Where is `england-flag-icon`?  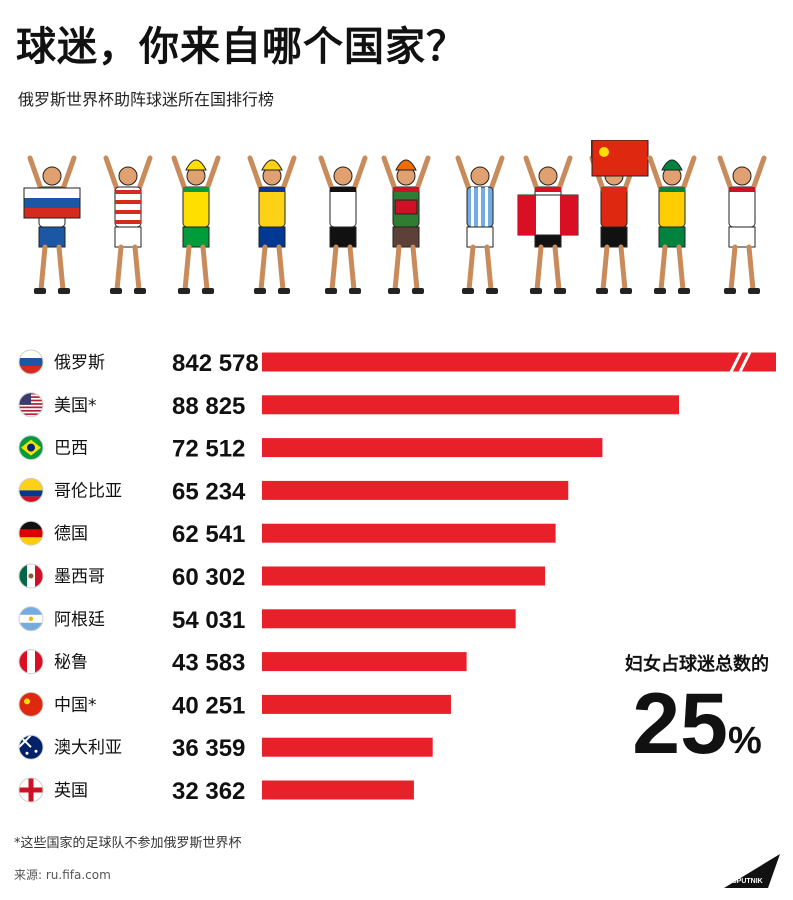
england-flag-icon is located at coordinates (31, 790).